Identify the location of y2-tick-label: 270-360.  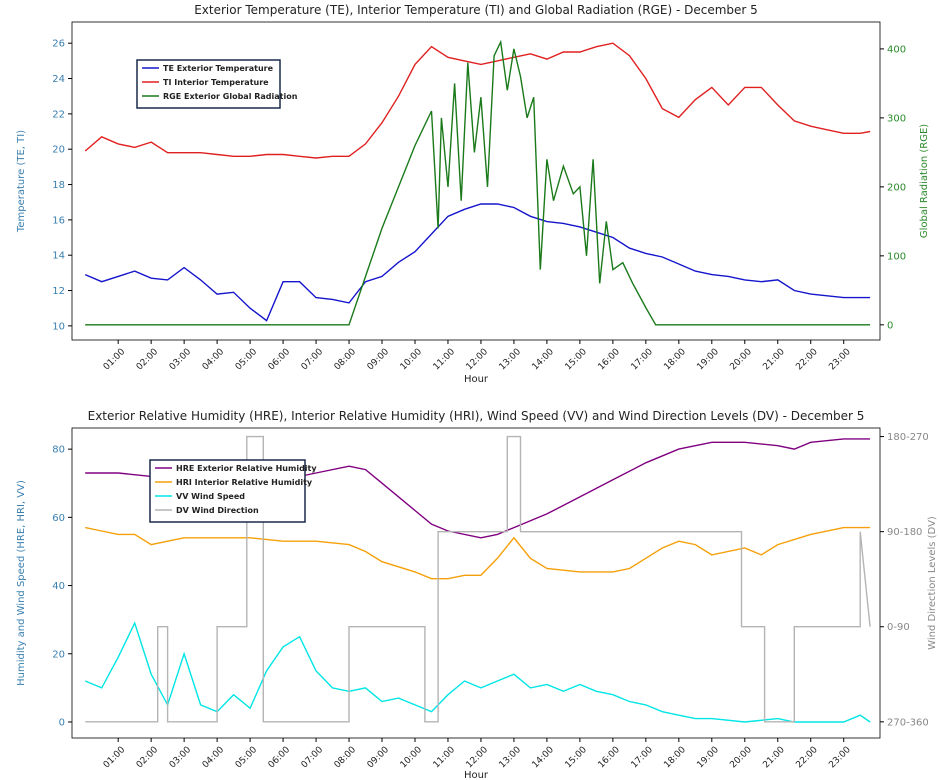
(908, 722).